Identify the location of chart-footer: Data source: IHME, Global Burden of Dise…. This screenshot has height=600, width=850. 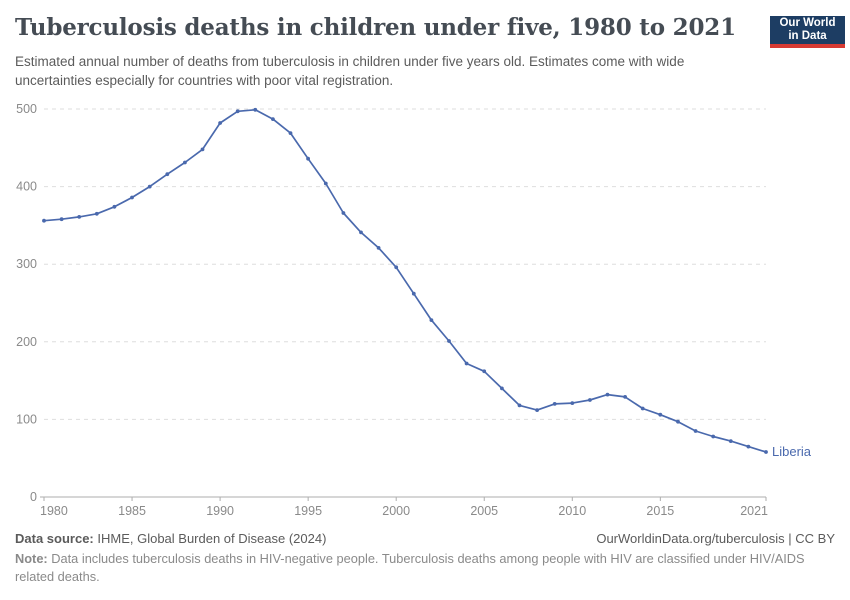
(425, 558).